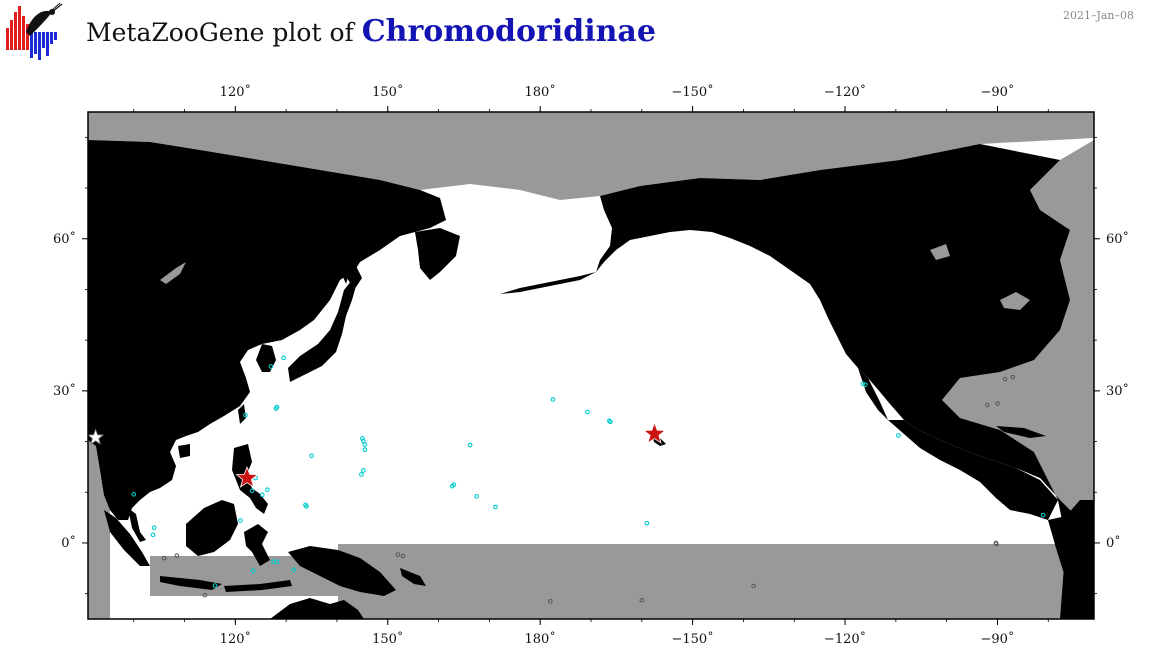  What do you see at coordinates (64, 391) in the screenshot?
I see `left-tick-label: 30˚` at bounding box center [64, 391].